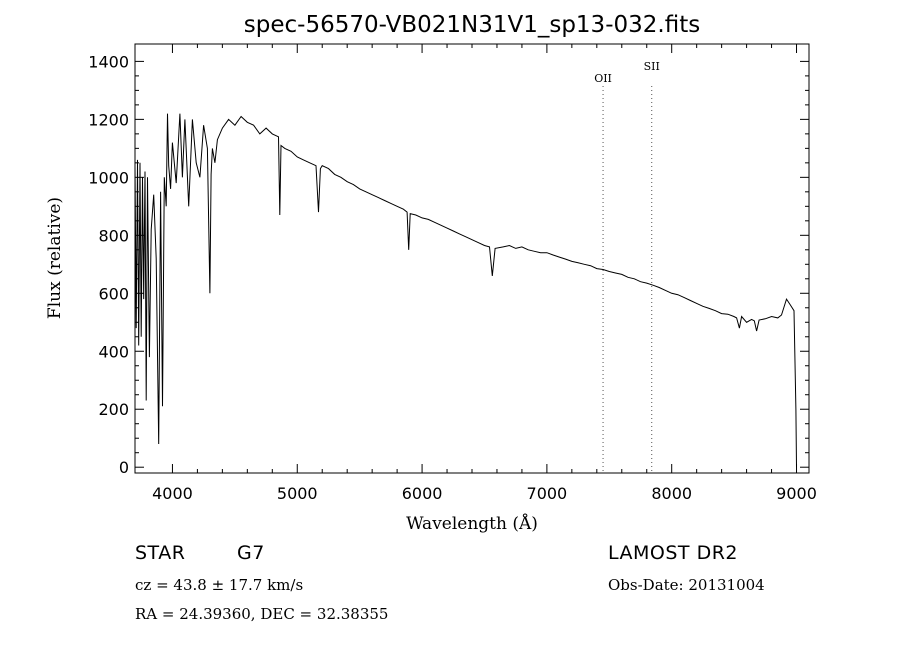  I want to click on object-class: STAR, so click(160, 553).